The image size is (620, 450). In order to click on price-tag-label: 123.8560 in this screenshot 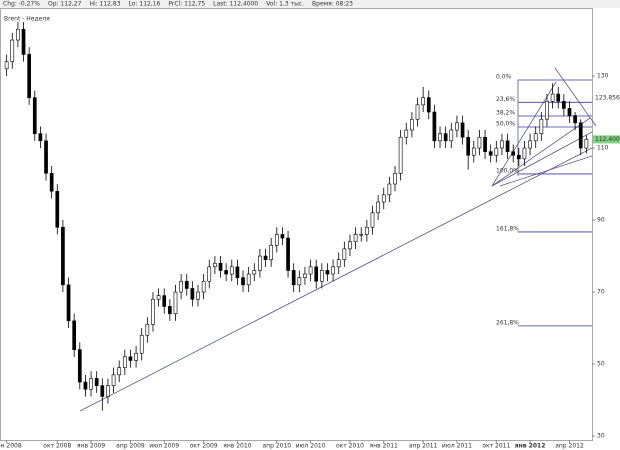, I will do `click(607, 98)`.